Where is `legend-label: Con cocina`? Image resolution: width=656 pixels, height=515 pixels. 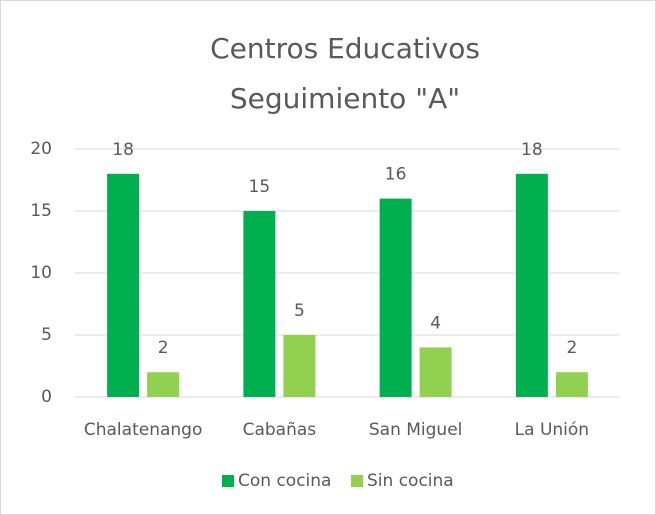
legend-label: Con cocina is located at coordinates (284, 481).